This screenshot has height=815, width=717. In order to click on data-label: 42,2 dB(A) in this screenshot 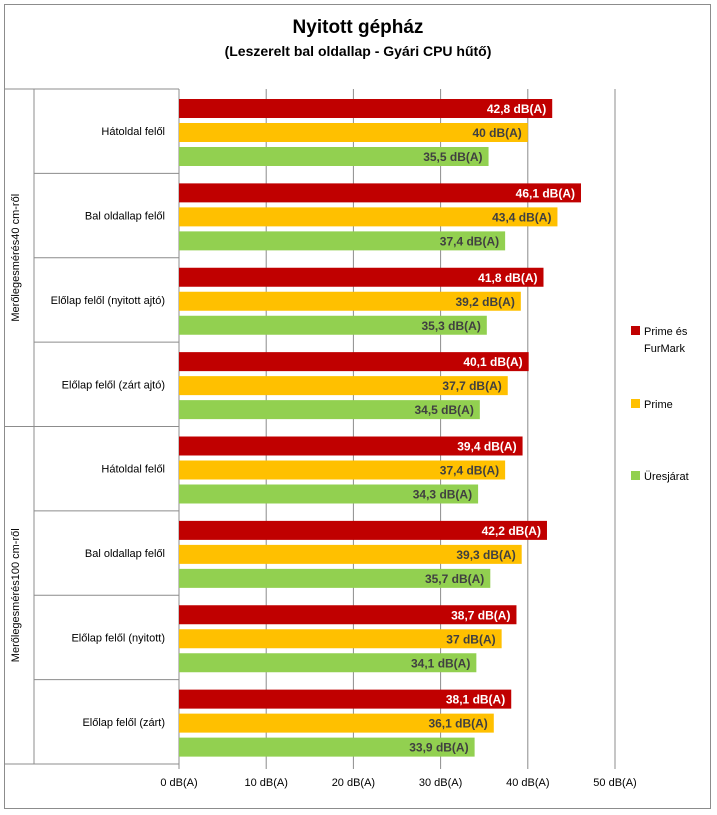, I will do `click(511, 531)`.